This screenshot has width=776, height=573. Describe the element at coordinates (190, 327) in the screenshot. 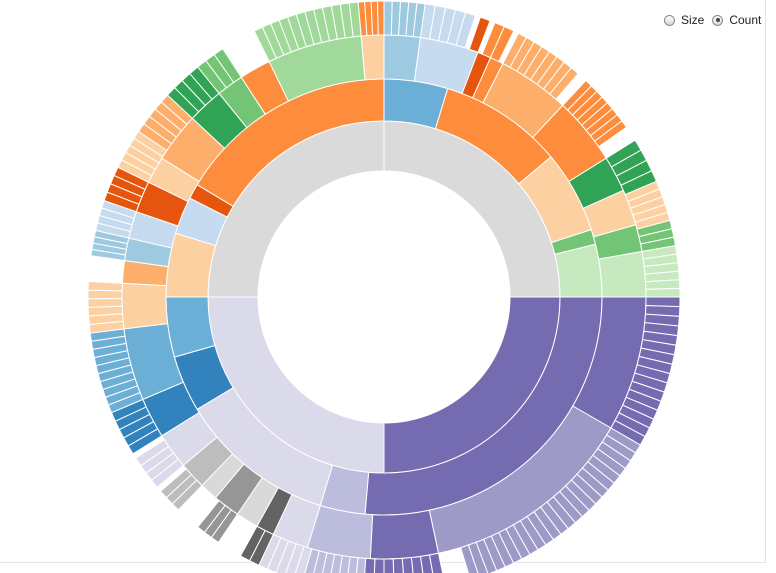

I see `sunburst-arc-l1-s9` at that location.